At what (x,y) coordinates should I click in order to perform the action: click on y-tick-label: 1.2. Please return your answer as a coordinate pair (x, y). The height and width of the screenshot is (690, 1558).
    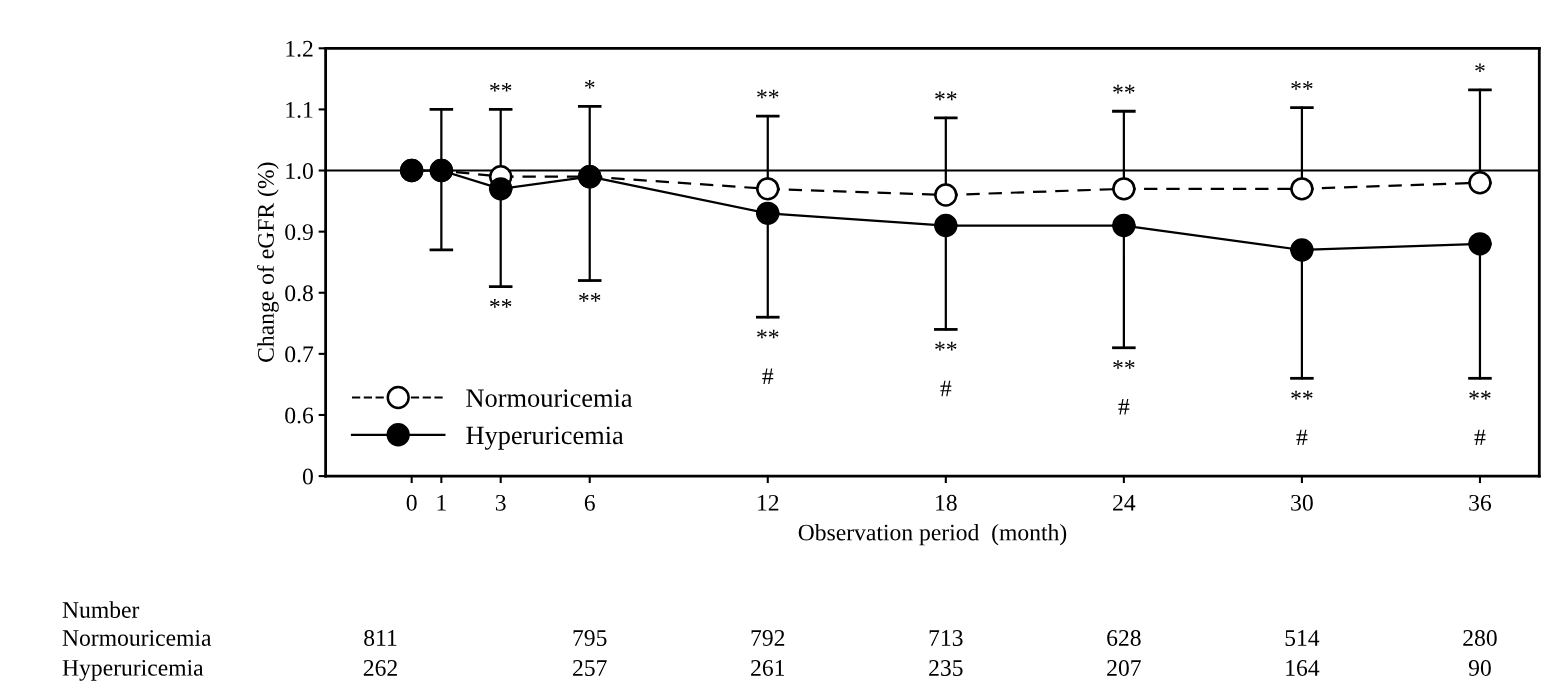
    Looking at the image, I should click on (299, 48).